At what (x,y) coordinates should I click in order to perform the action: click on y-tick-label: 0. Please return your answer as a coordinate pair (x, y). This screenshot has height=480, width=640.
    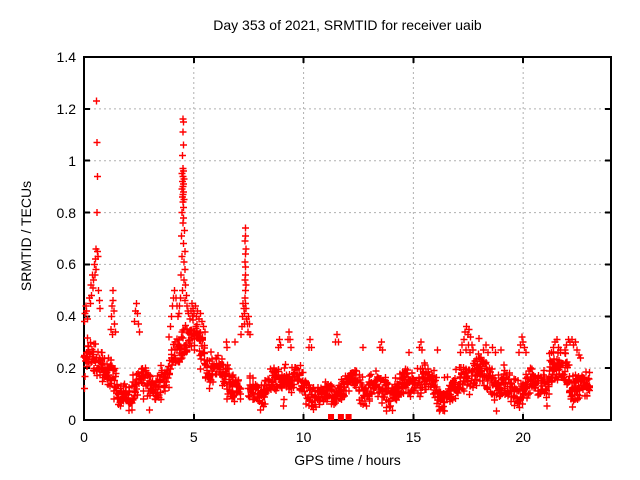
    Looking at the image, I should click on (72, 420).